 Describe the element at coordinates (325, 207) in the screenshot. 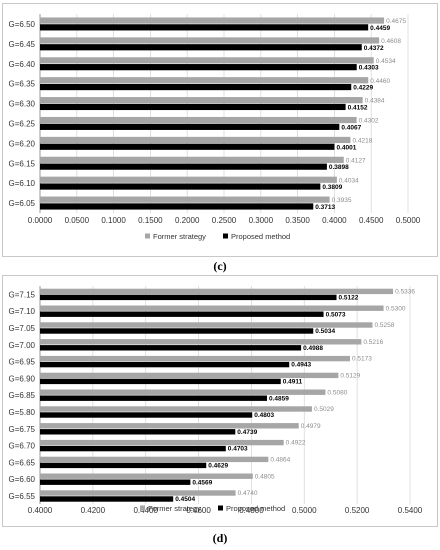

I see `value-label-proposed-c-9: 0.3713` at that location.